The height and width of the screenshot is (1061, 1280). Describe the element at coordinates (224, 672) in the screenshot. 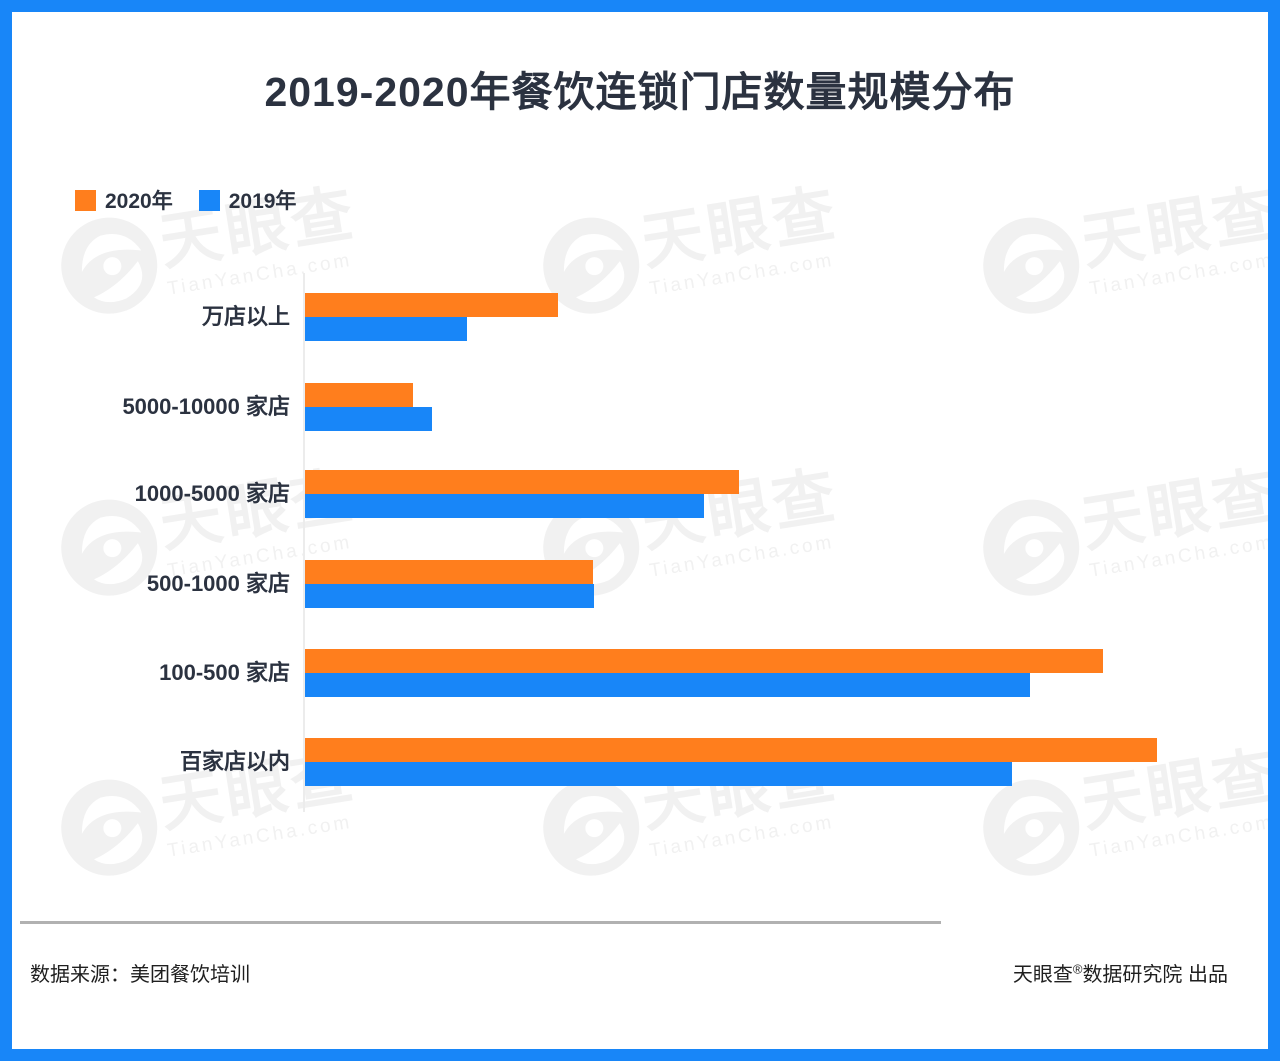

I see `category-label: 100-500 家店` at that location.